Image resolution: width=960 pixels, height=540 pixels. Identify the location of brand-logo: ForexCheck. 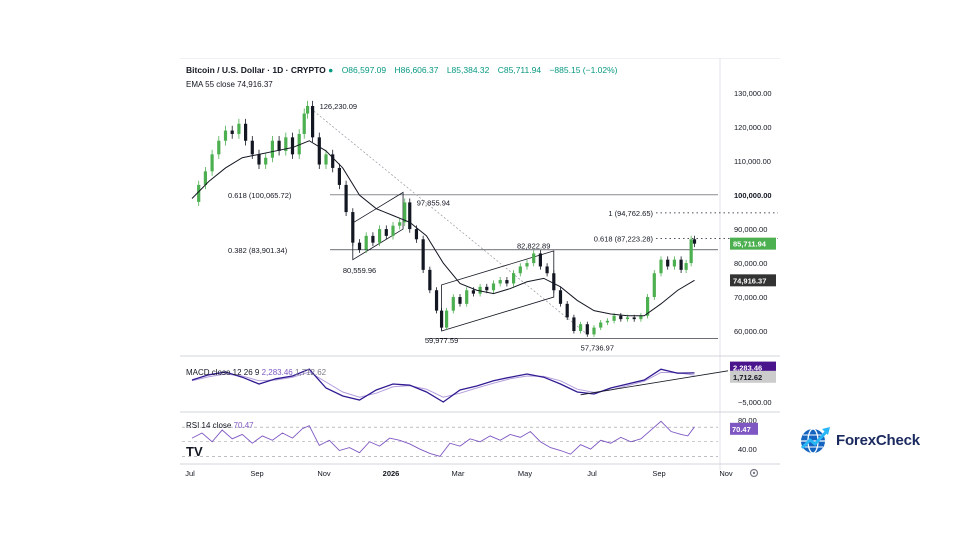
(859, 440).